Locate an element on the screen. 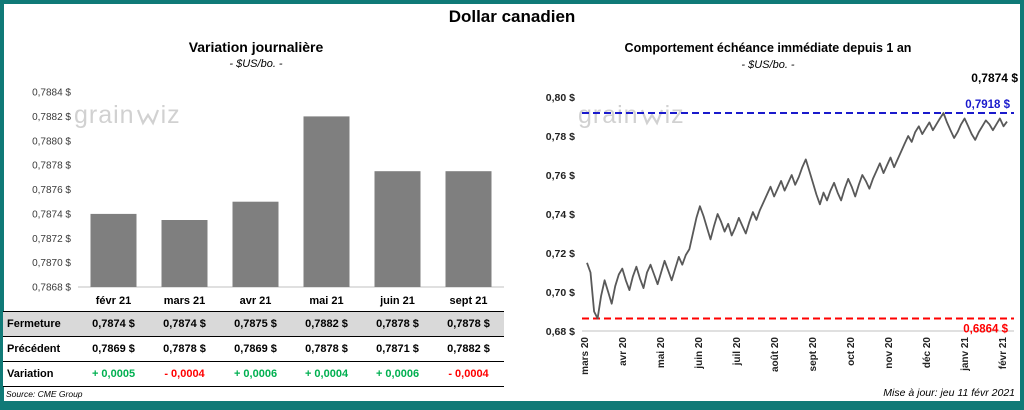 This screenshot has height=410, width=1024. year-low-label: 0,6864 $ is located at coordinates (985, 330).